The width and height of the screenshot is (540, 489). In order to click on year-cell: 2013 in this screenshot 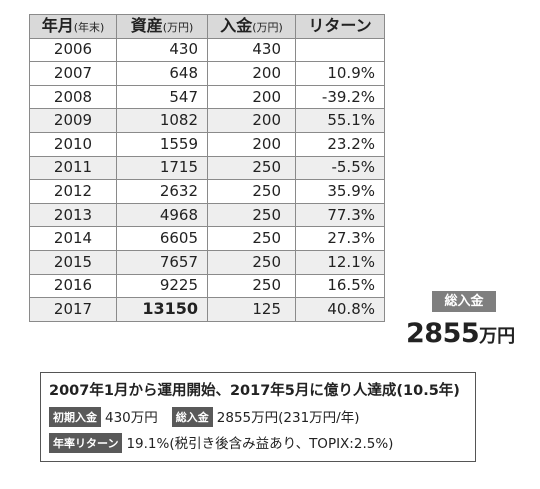, I will do `click(73, 215)`.